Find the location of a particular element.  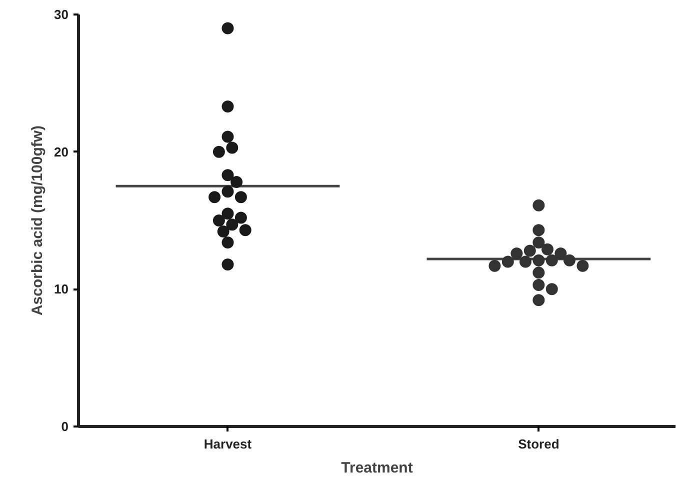

y-tick-label: 20 is located at coordinates (61, 152).